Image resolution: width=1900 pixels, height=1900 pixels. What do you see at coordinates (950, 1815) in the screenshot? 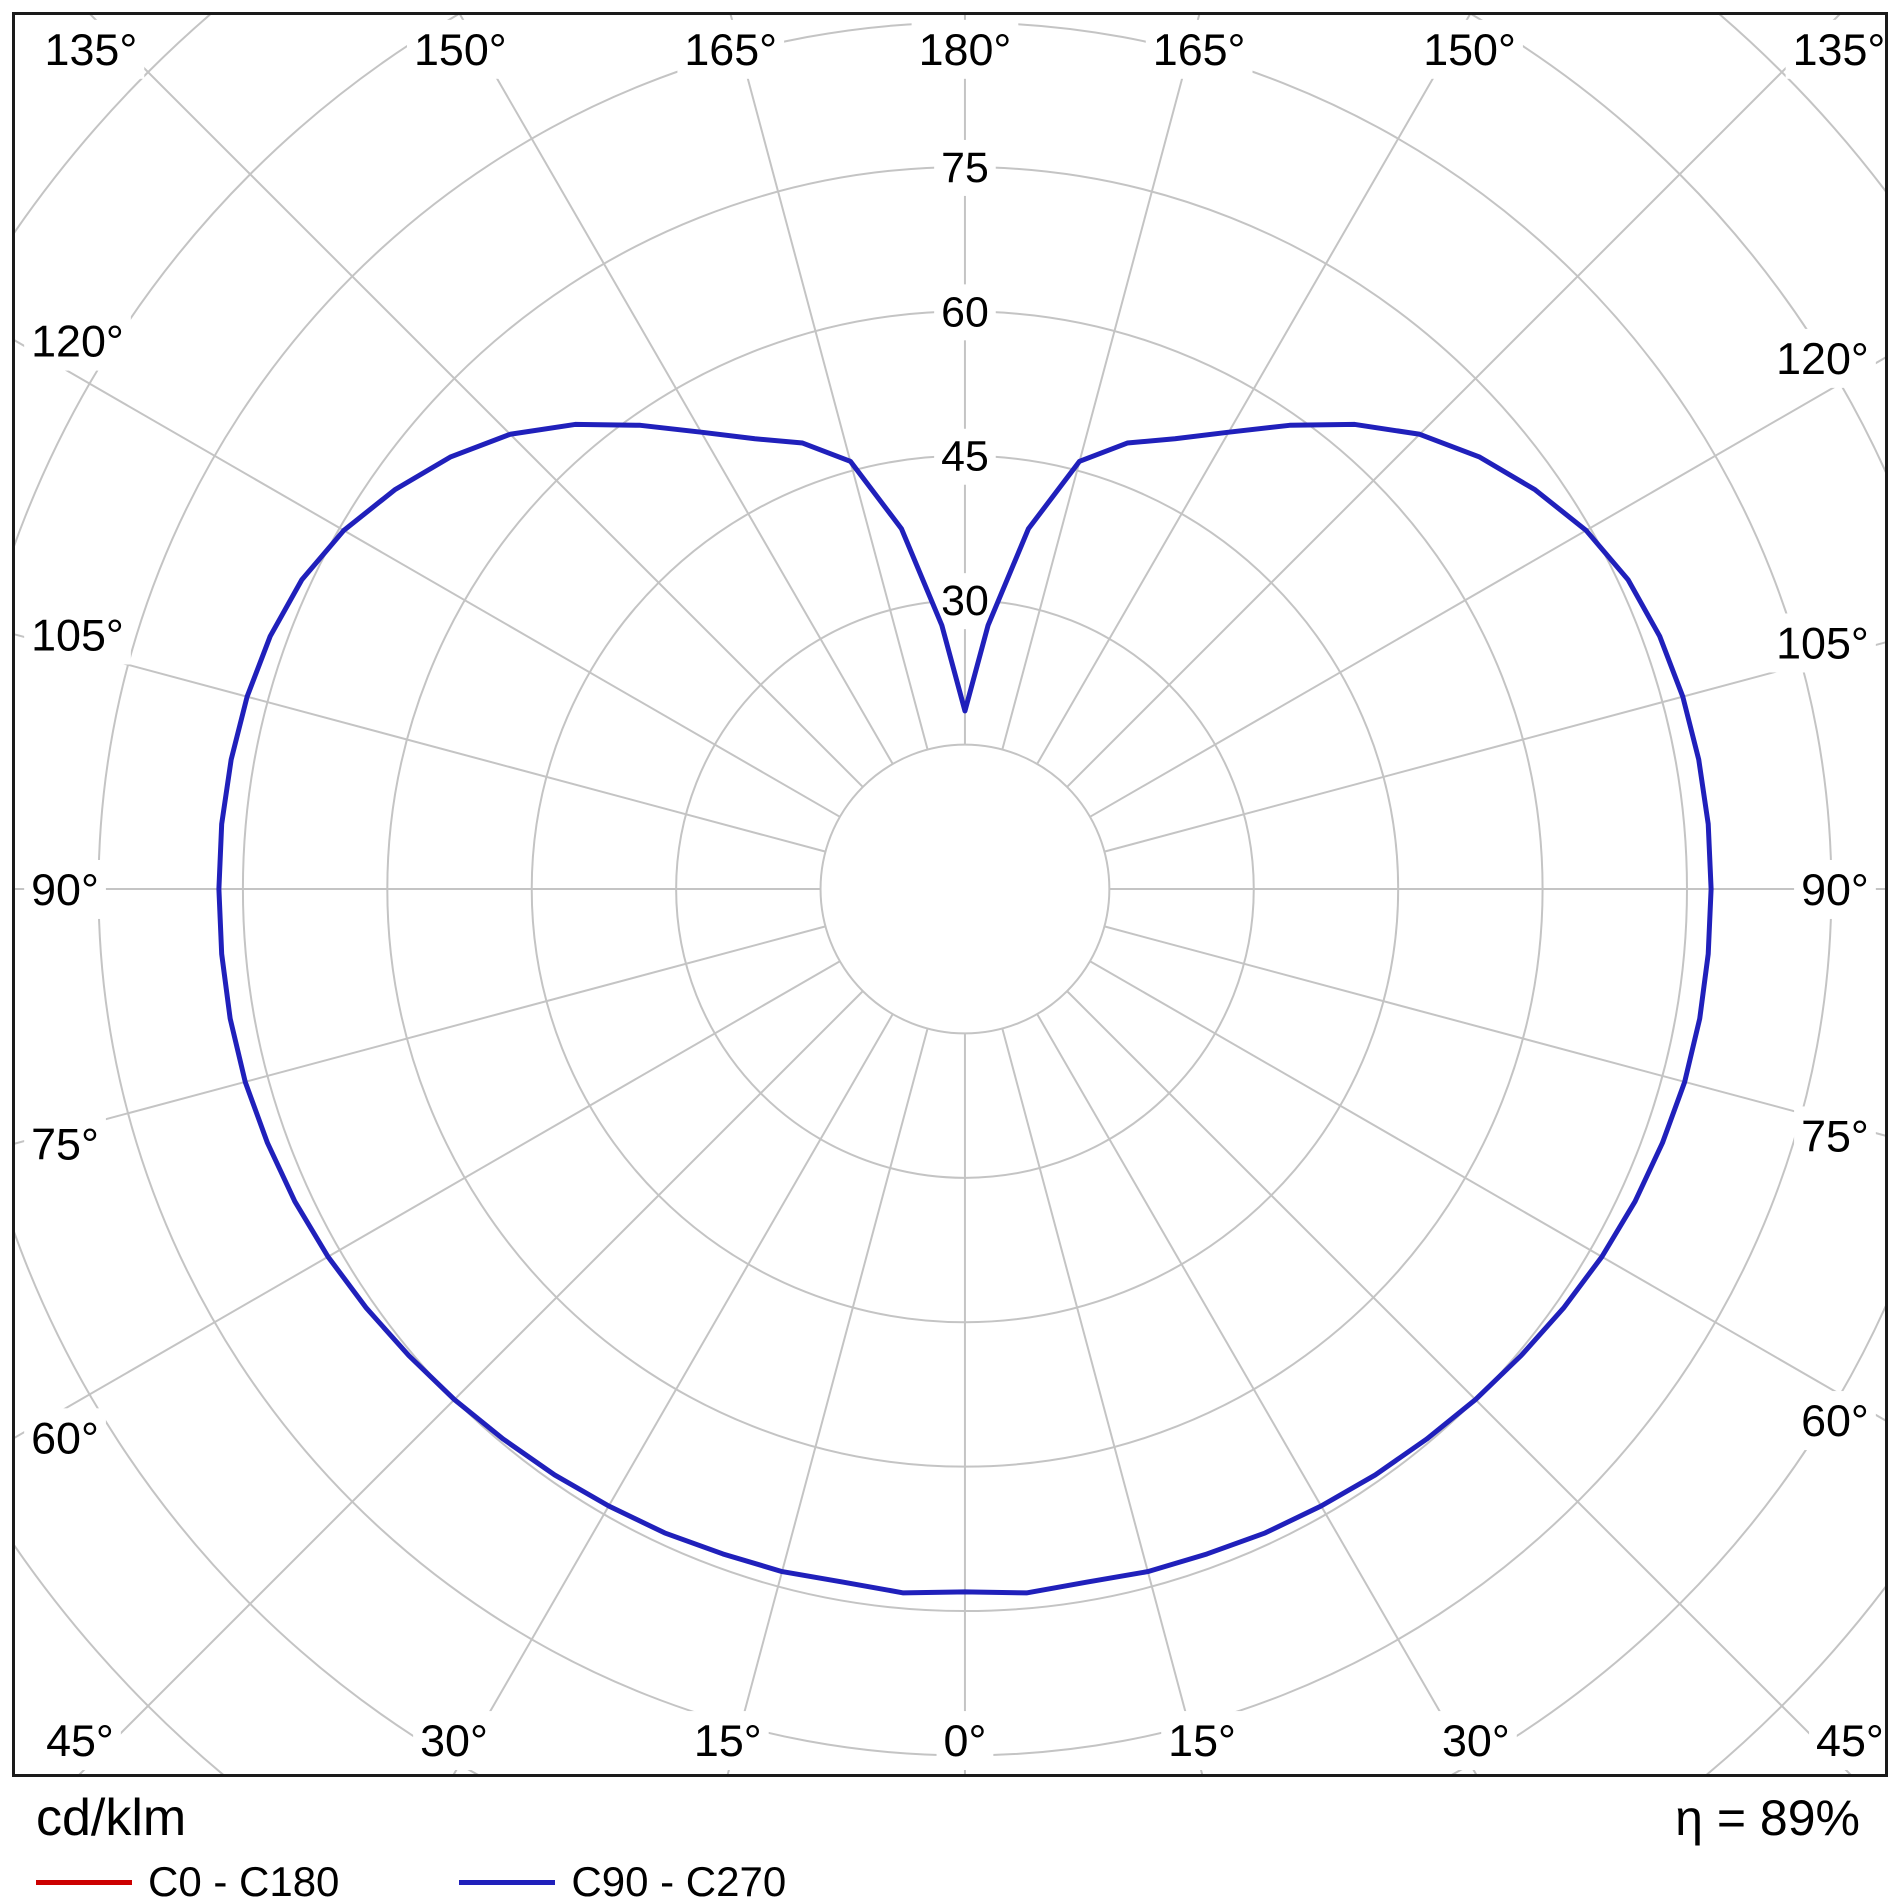
I see `footer-row: cd/klm η = 89%` at bounding box center [950, 1815].